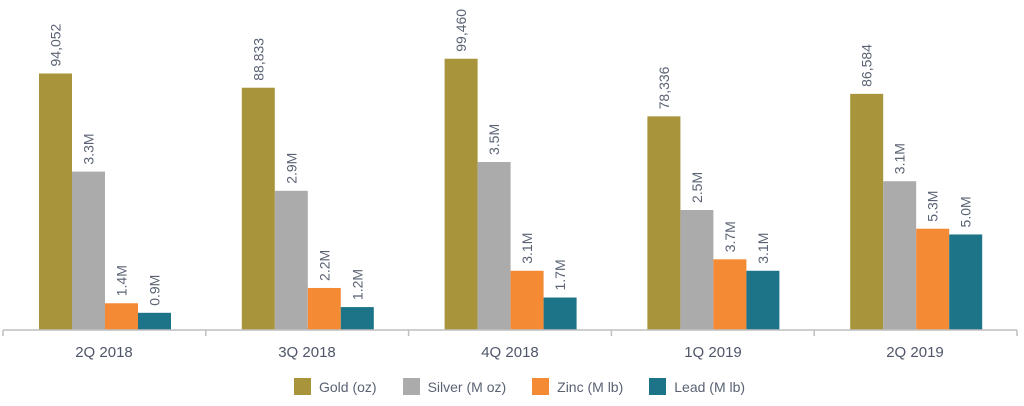  I want to click on x-axis-ticks, so click(510, 333).